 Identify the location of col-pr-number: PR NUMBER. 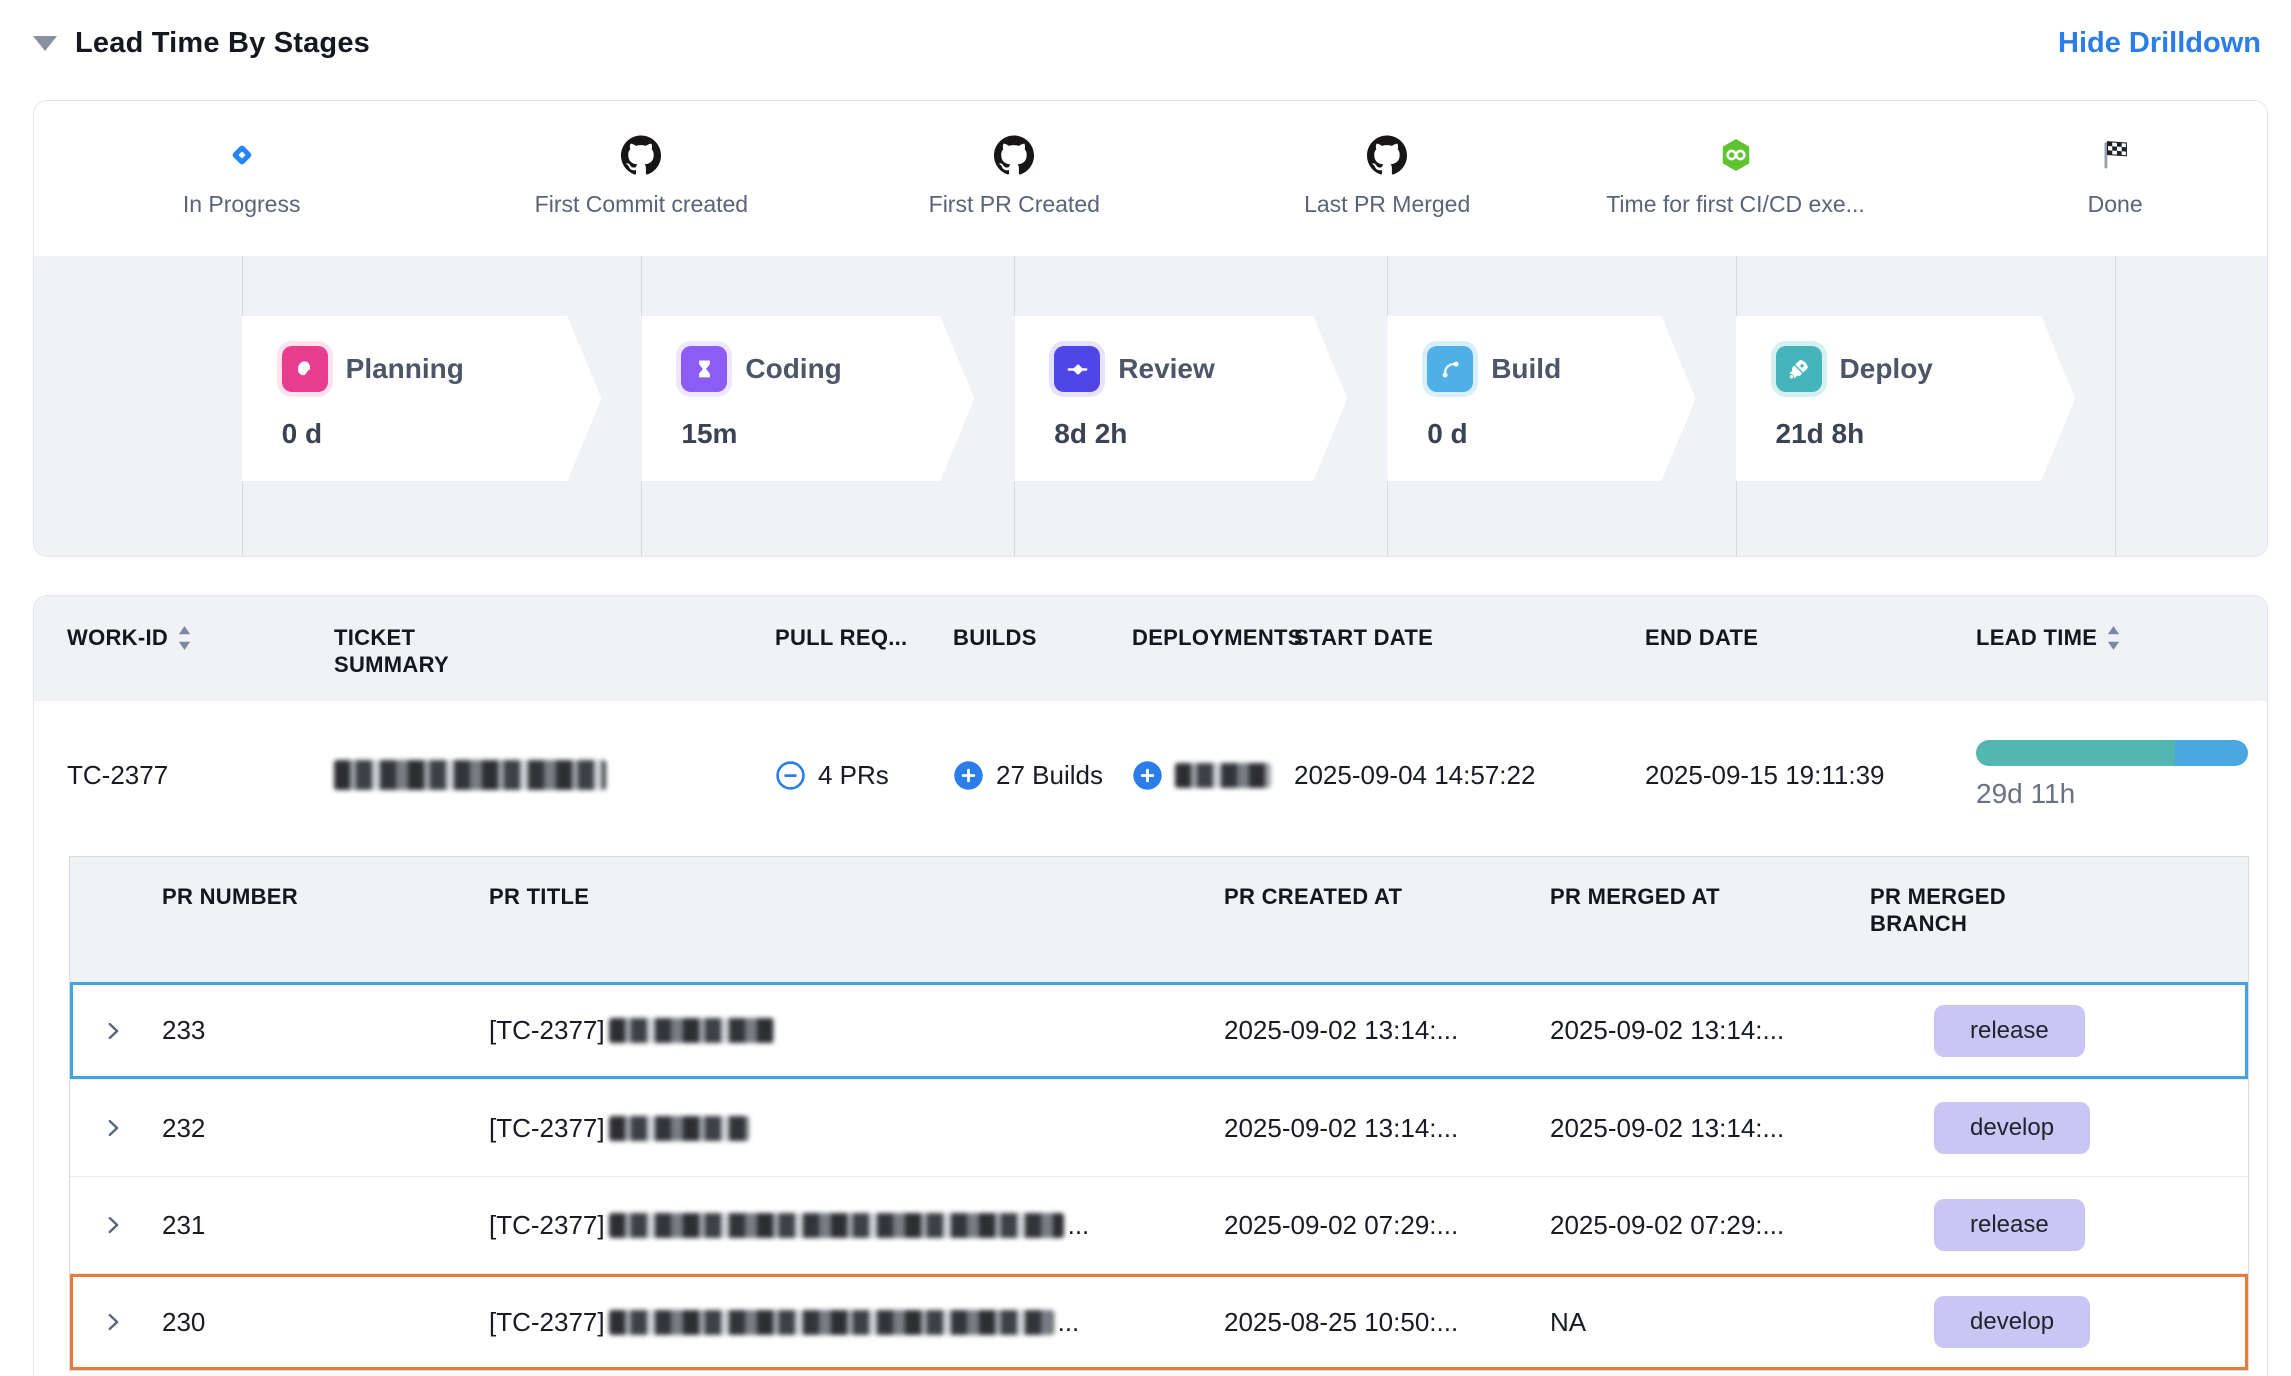
(230, 896).